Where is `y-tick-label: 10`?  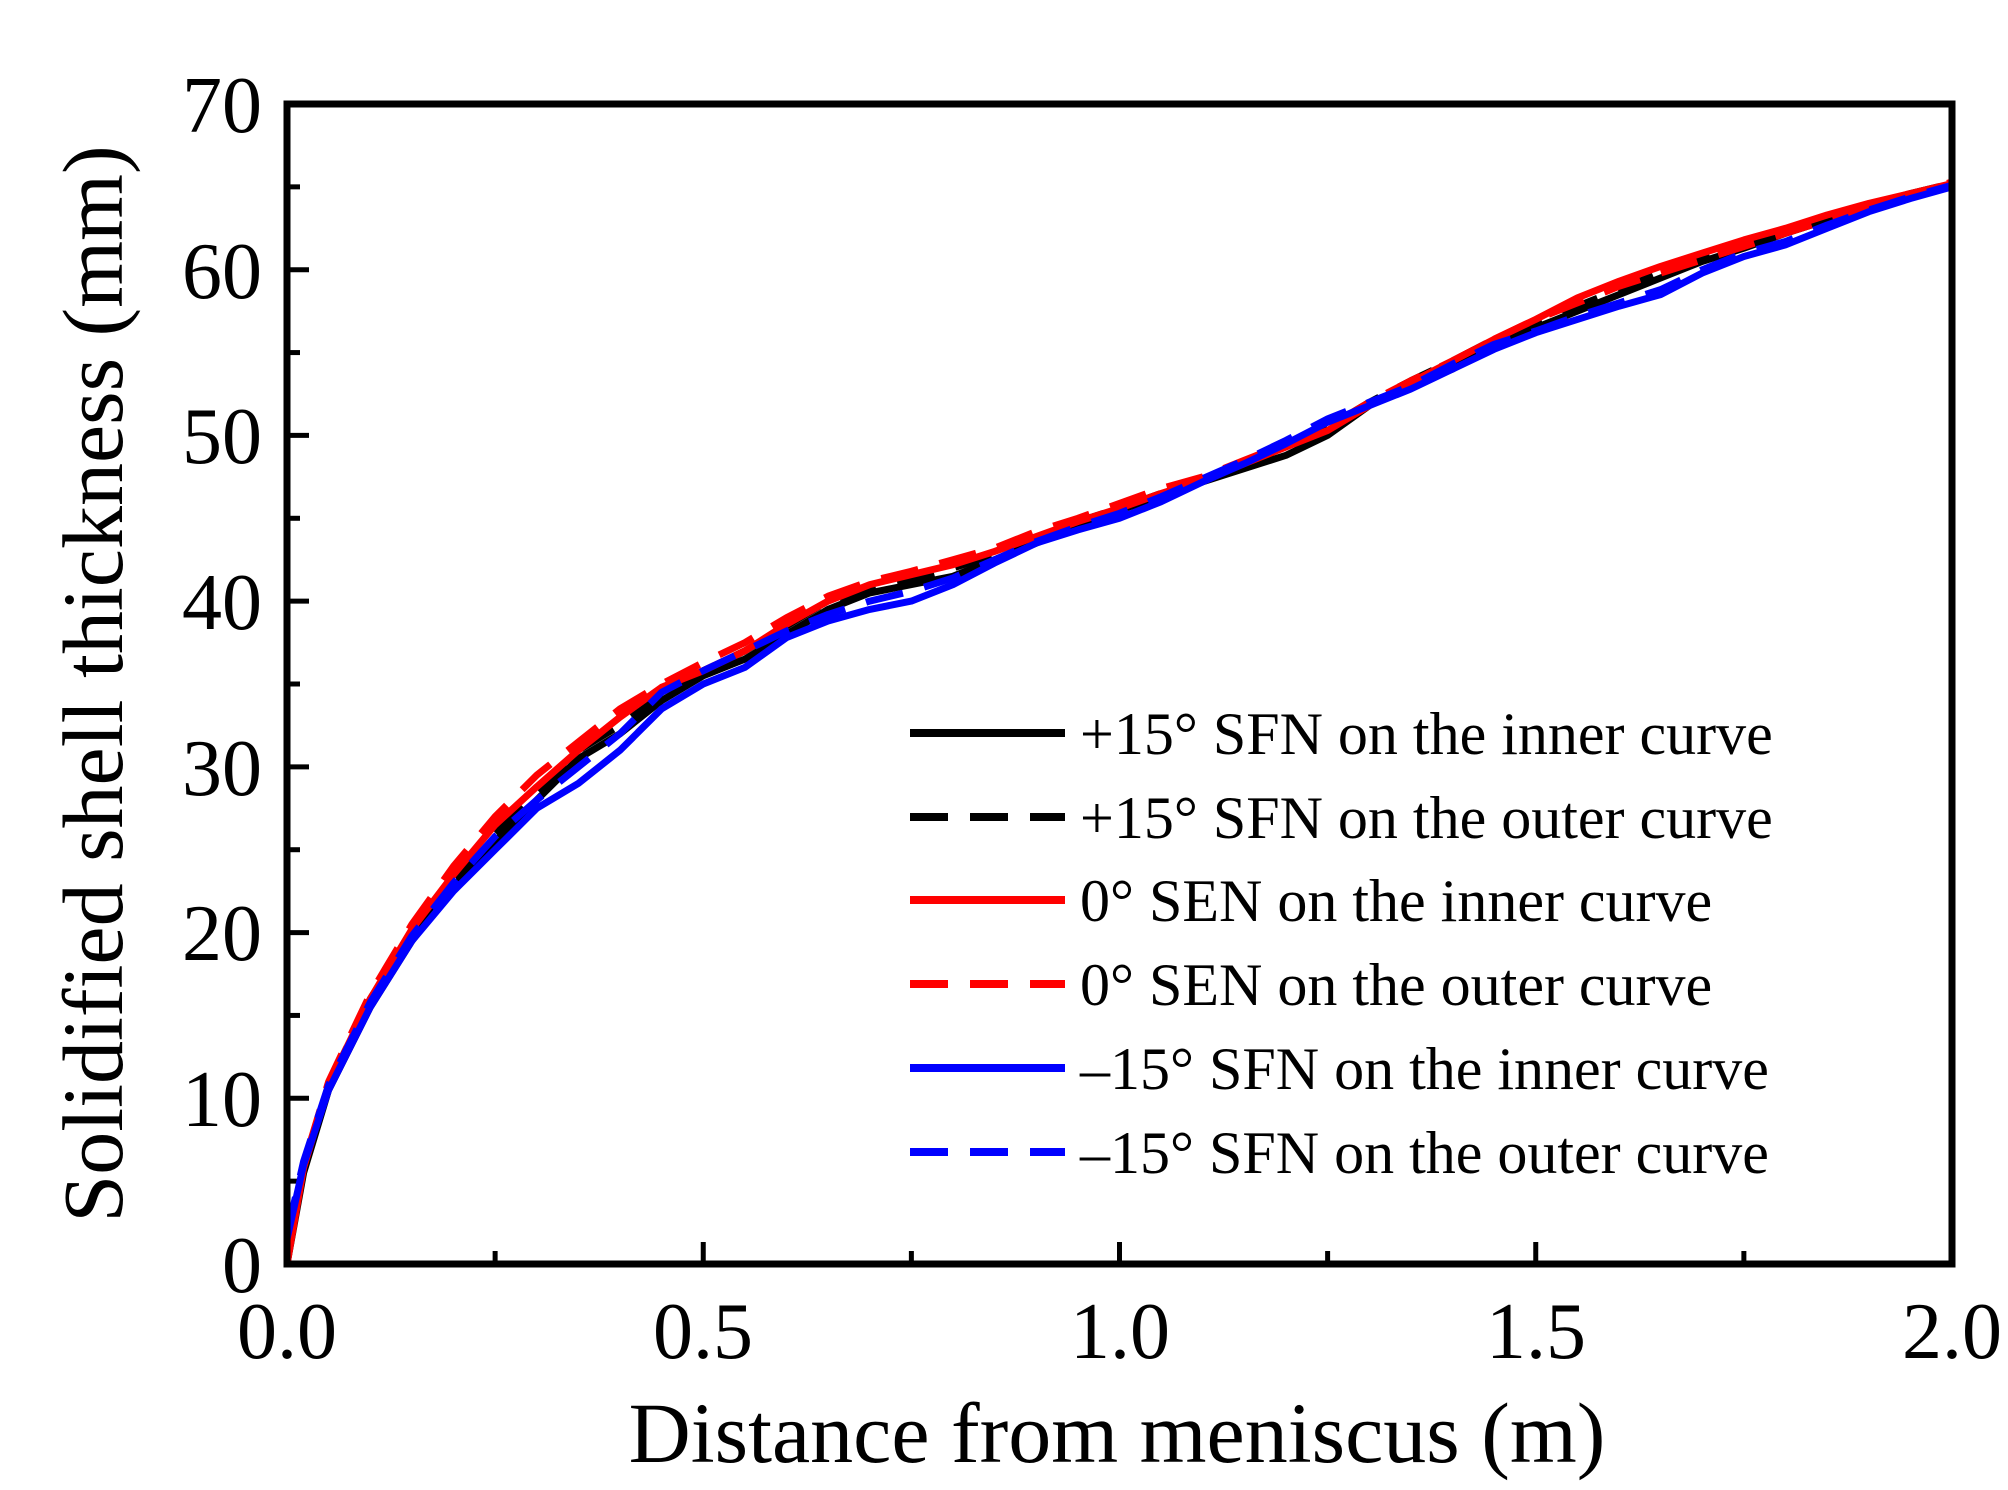
y-tick-label: 10 is located at coordinates (222, 1100).